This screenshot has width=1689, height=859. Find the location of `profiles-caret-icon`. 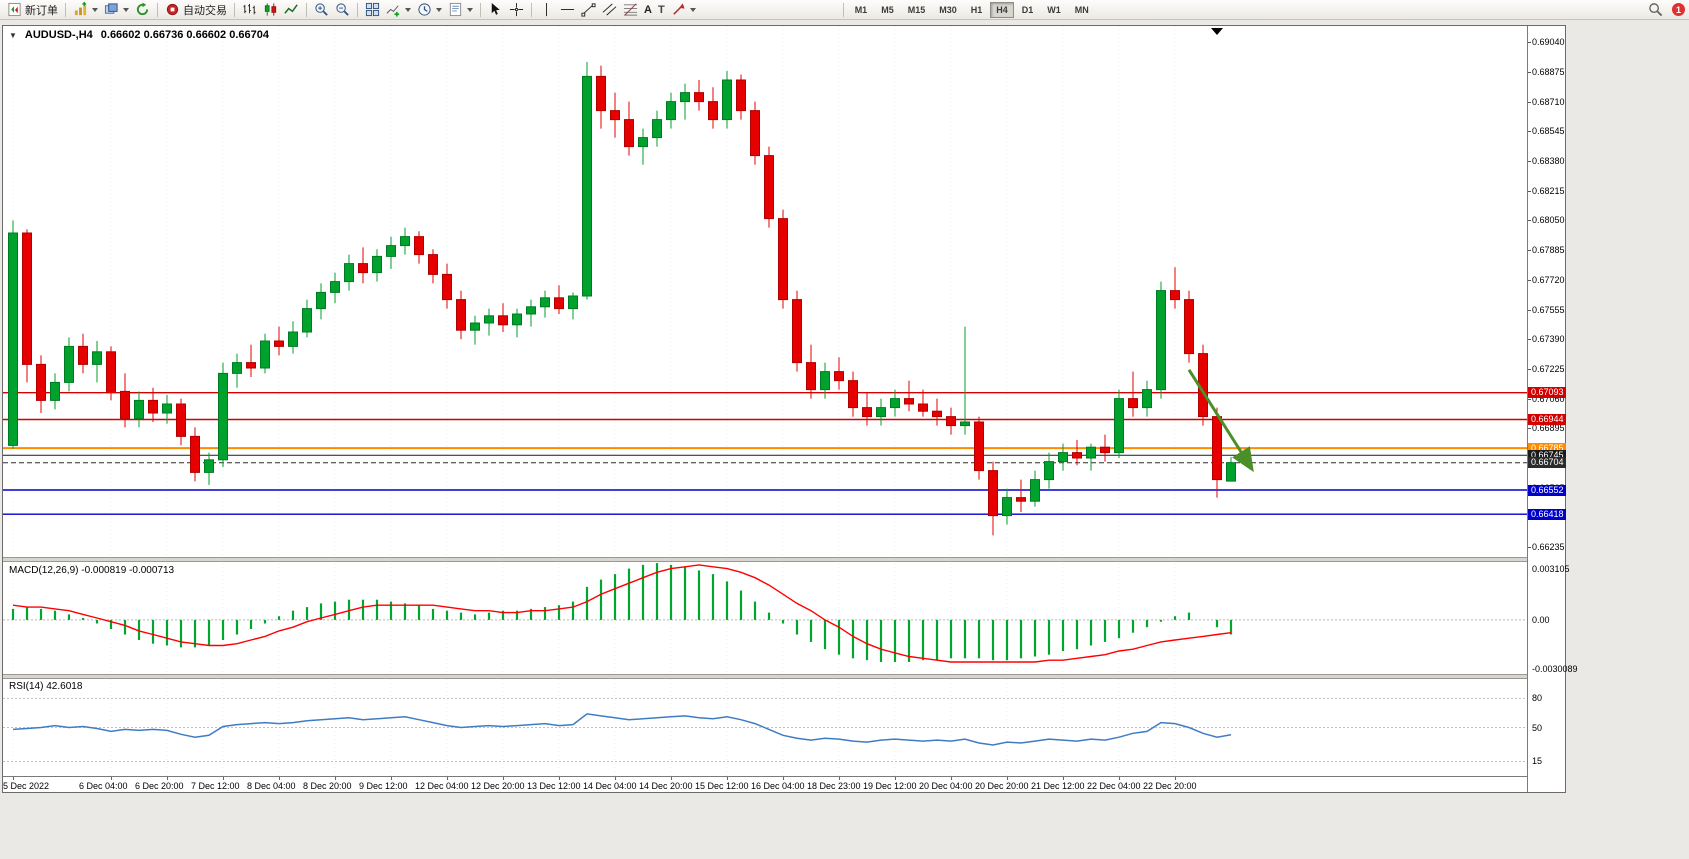

profiles-caret-icon is located at coordinates (126, 9).